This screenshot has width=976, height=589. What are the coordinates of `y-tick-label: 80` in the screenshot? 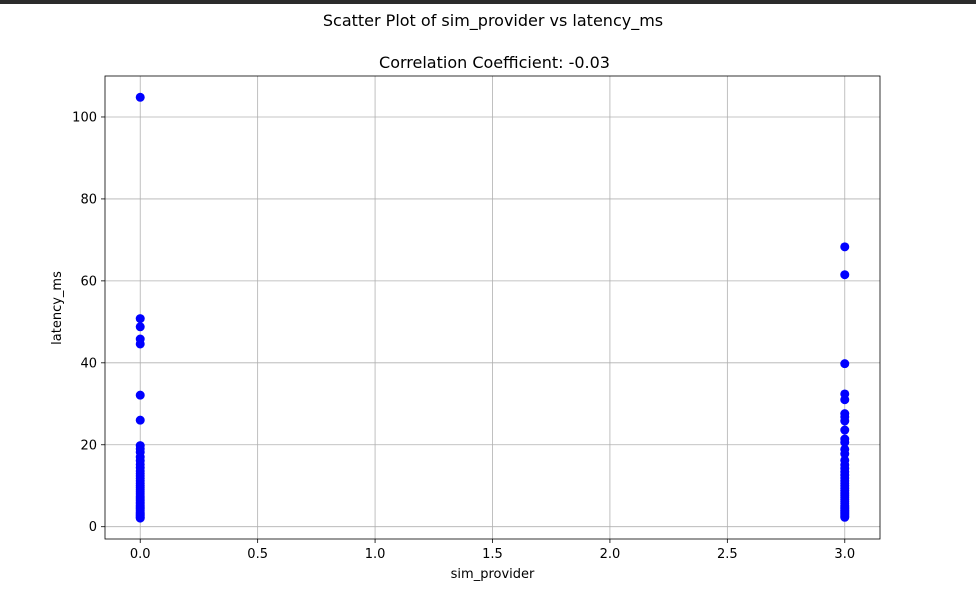 It's located at (88, 199).